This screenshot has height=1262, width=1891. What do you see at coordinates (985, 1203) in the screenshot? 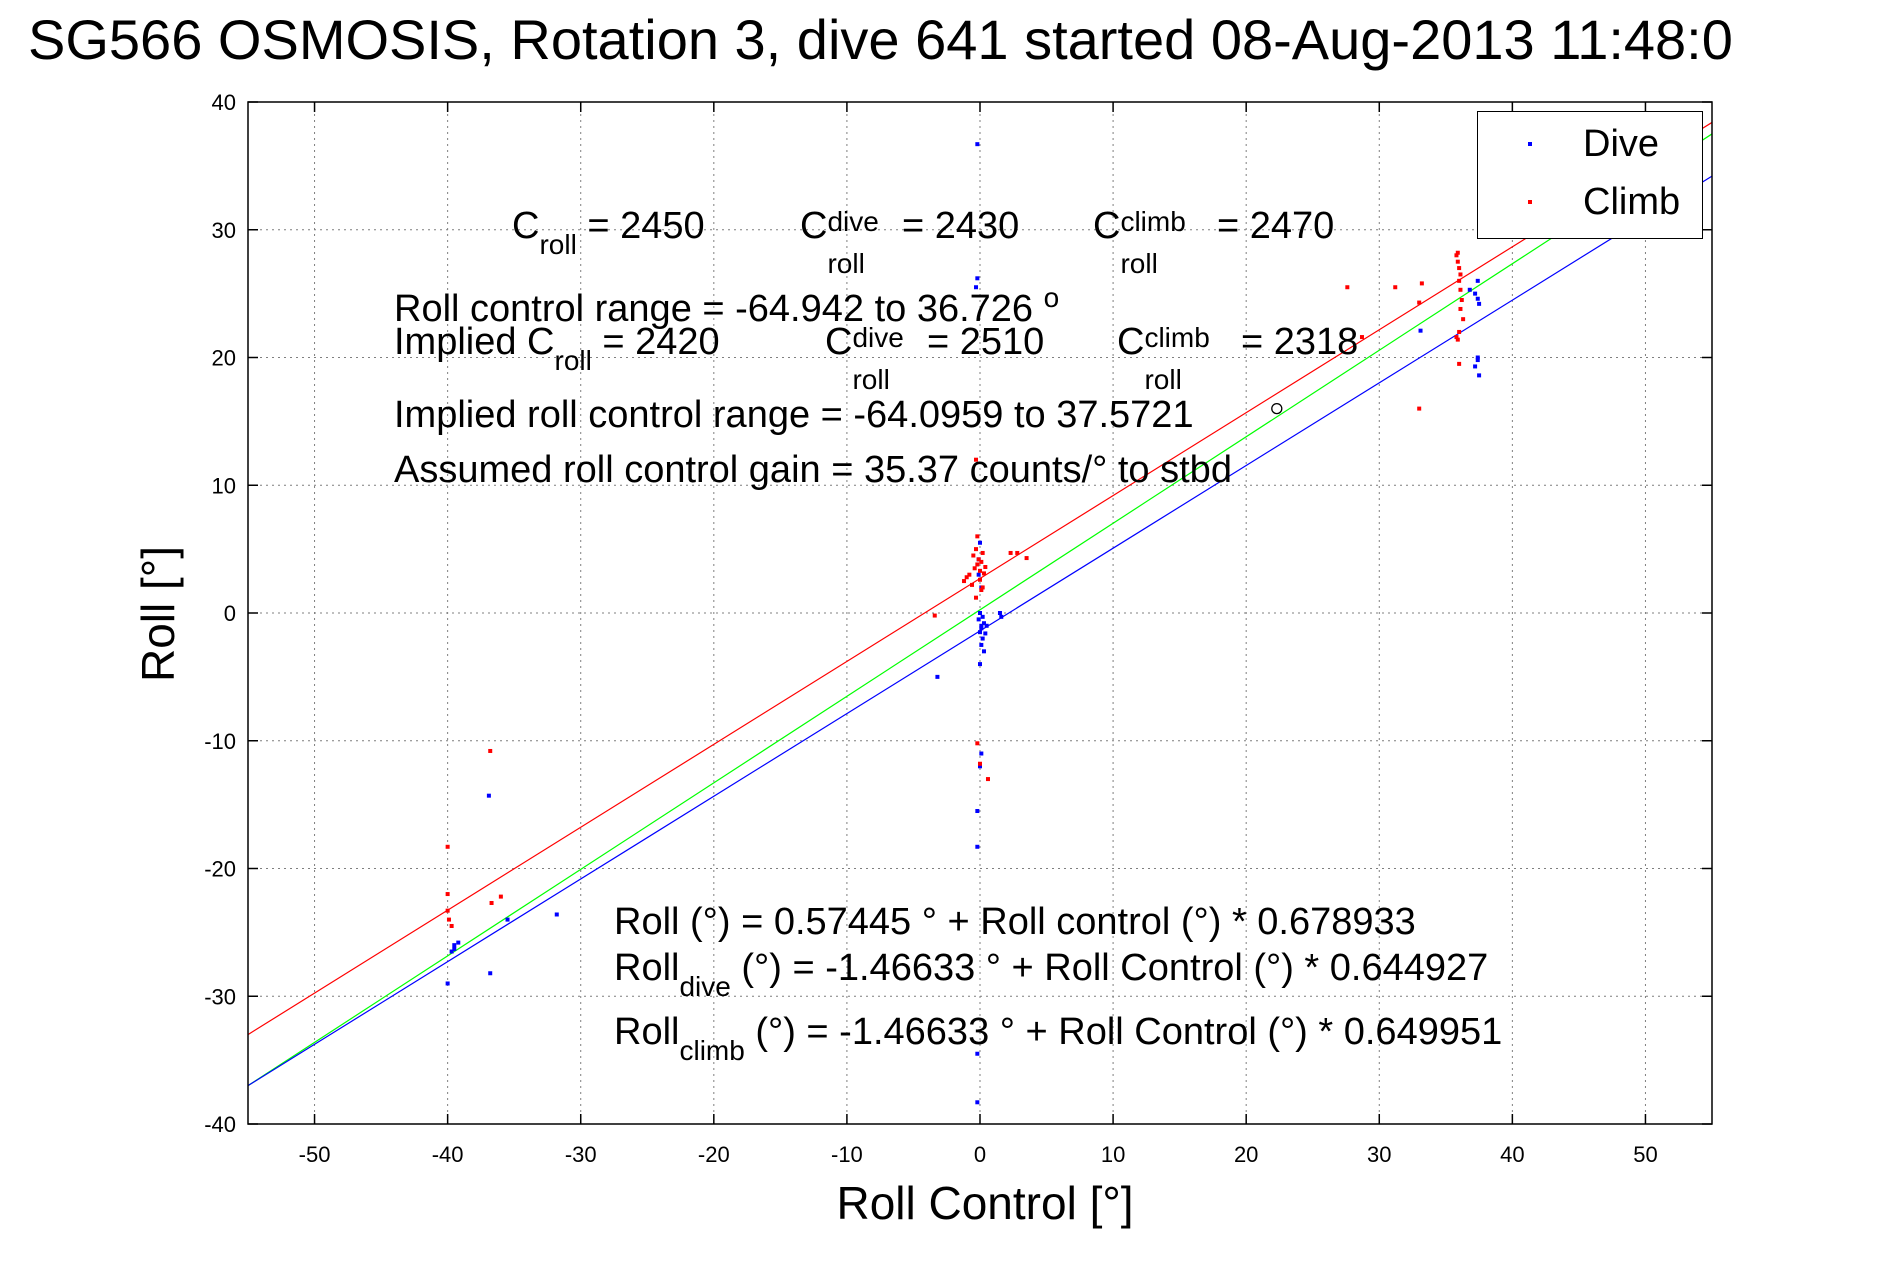
I see `x-axis-label: Roll Control [°]` at bounding box center [985, 1203].